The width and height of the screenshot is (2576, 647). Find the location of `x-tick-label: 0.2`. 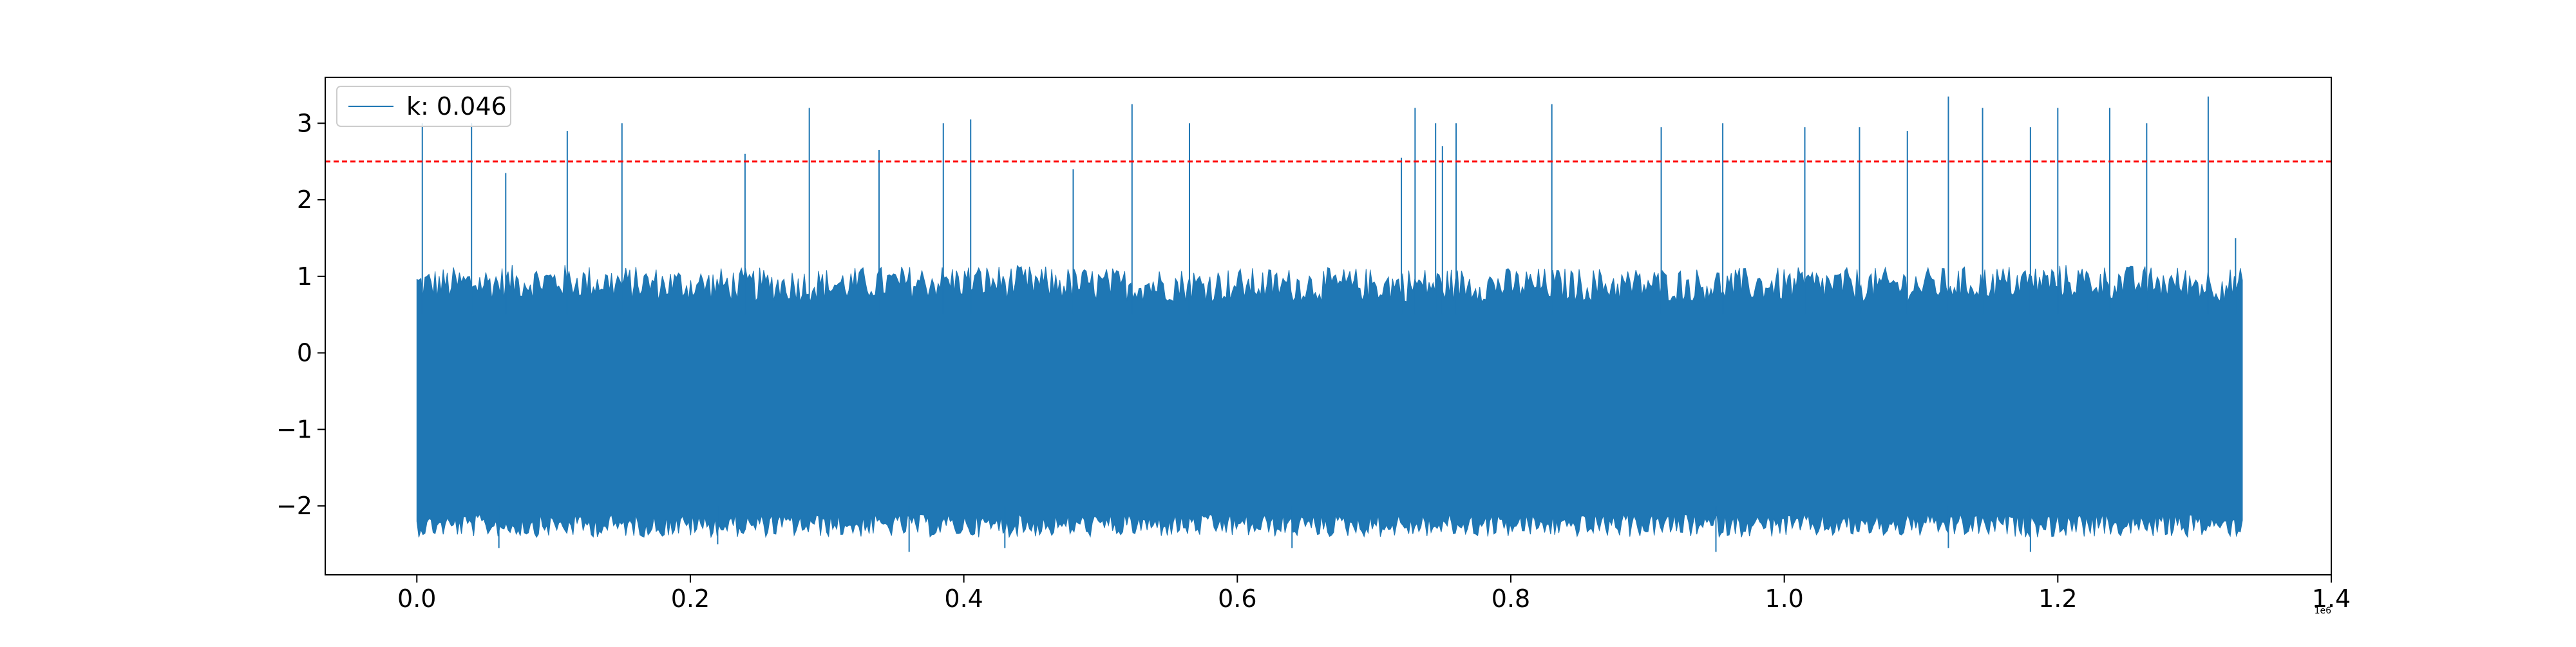

x-tick-label: 0.2 is located at coordinates (690, 598).